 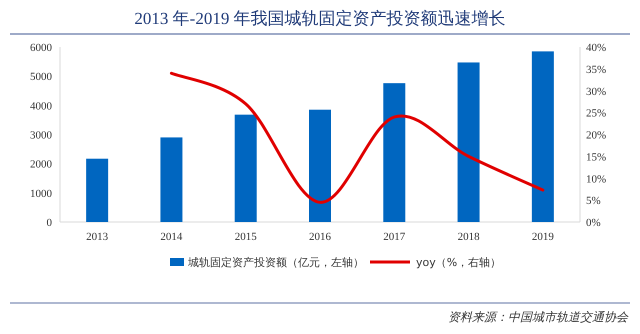 What do you see at coordinates (596, 114) in the screenshot?
I see `y2-tick-label: 25%` at bounding box center [596, 114].